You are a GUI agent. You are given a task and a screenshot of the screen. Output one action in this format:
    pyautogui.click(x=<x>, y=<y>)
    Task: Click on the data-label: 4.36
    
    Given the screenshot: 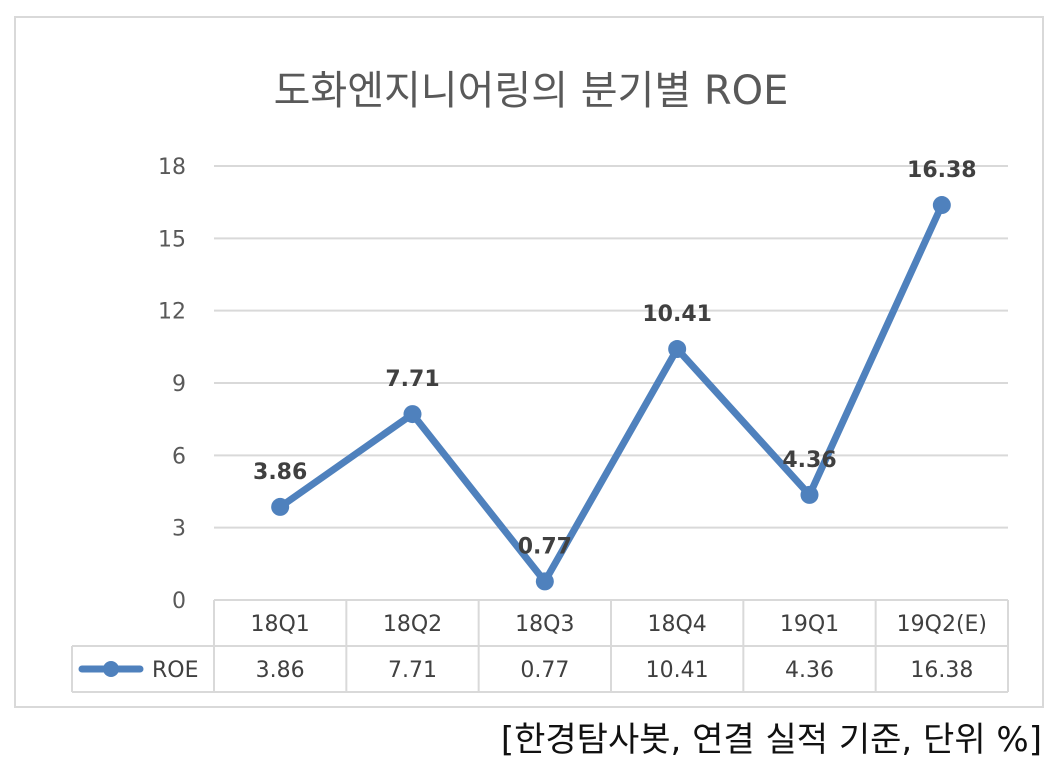 What is the action you would take?
    pyautogui.click(x=809, y=460)
    